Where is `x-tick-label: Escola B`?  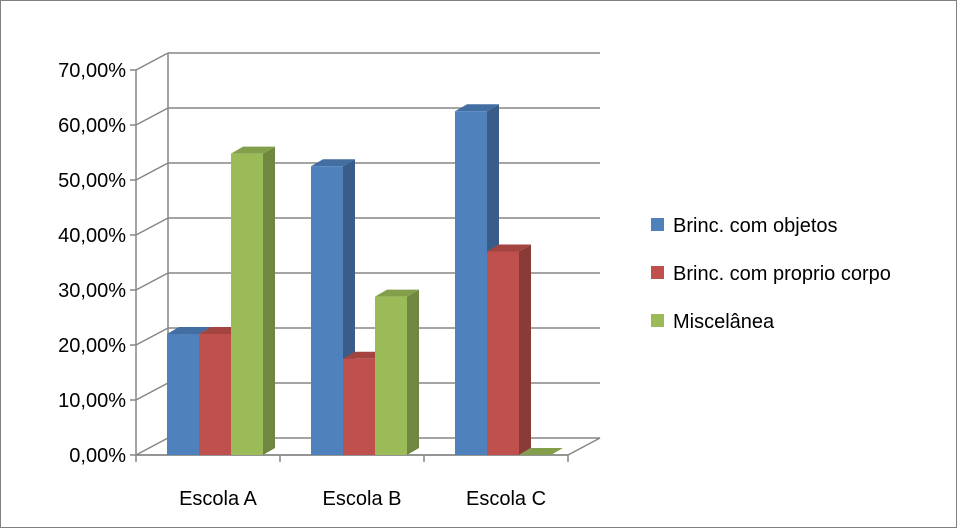 x-tick-label: Escola B is located at coordinates (362, 499).